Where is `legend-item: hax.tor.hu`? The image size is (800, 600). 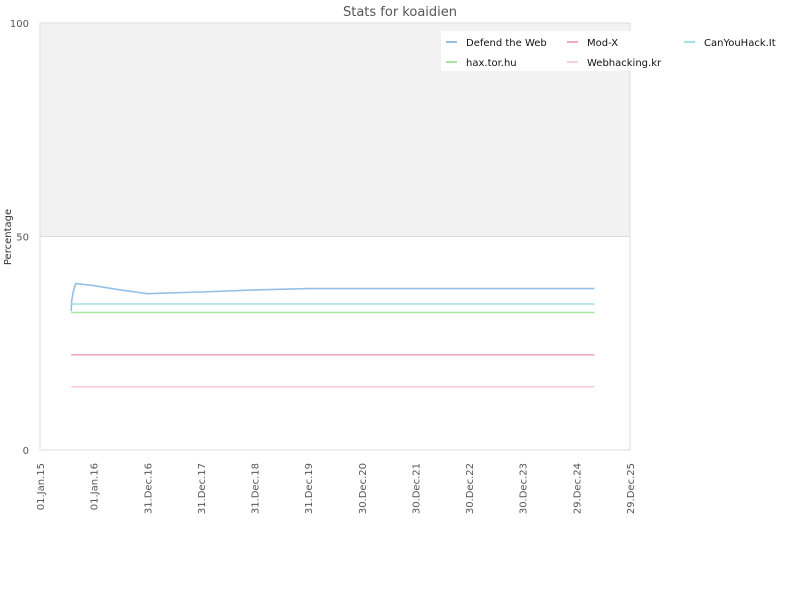
legend-item: hax.tor.hu is located at coordinates (481, 63).